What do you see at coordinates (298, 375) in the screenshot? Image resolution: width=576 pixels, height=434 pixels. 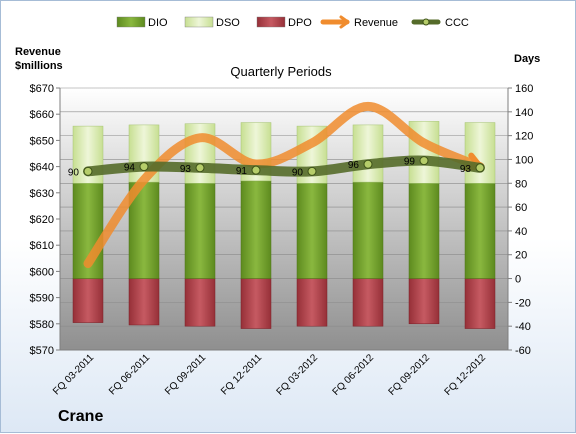 I see `x-tick-label: FQ 03-2012` at bounding box center [298, 375].